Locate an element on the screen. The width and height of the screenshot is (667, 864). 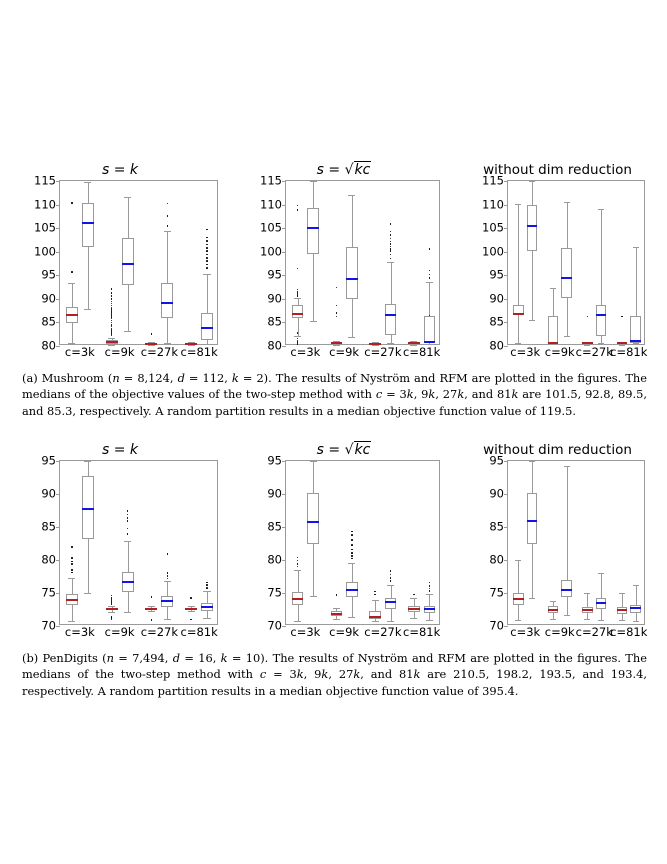
y-axis-tick-label: 105 is located at coordinates (45, 227).